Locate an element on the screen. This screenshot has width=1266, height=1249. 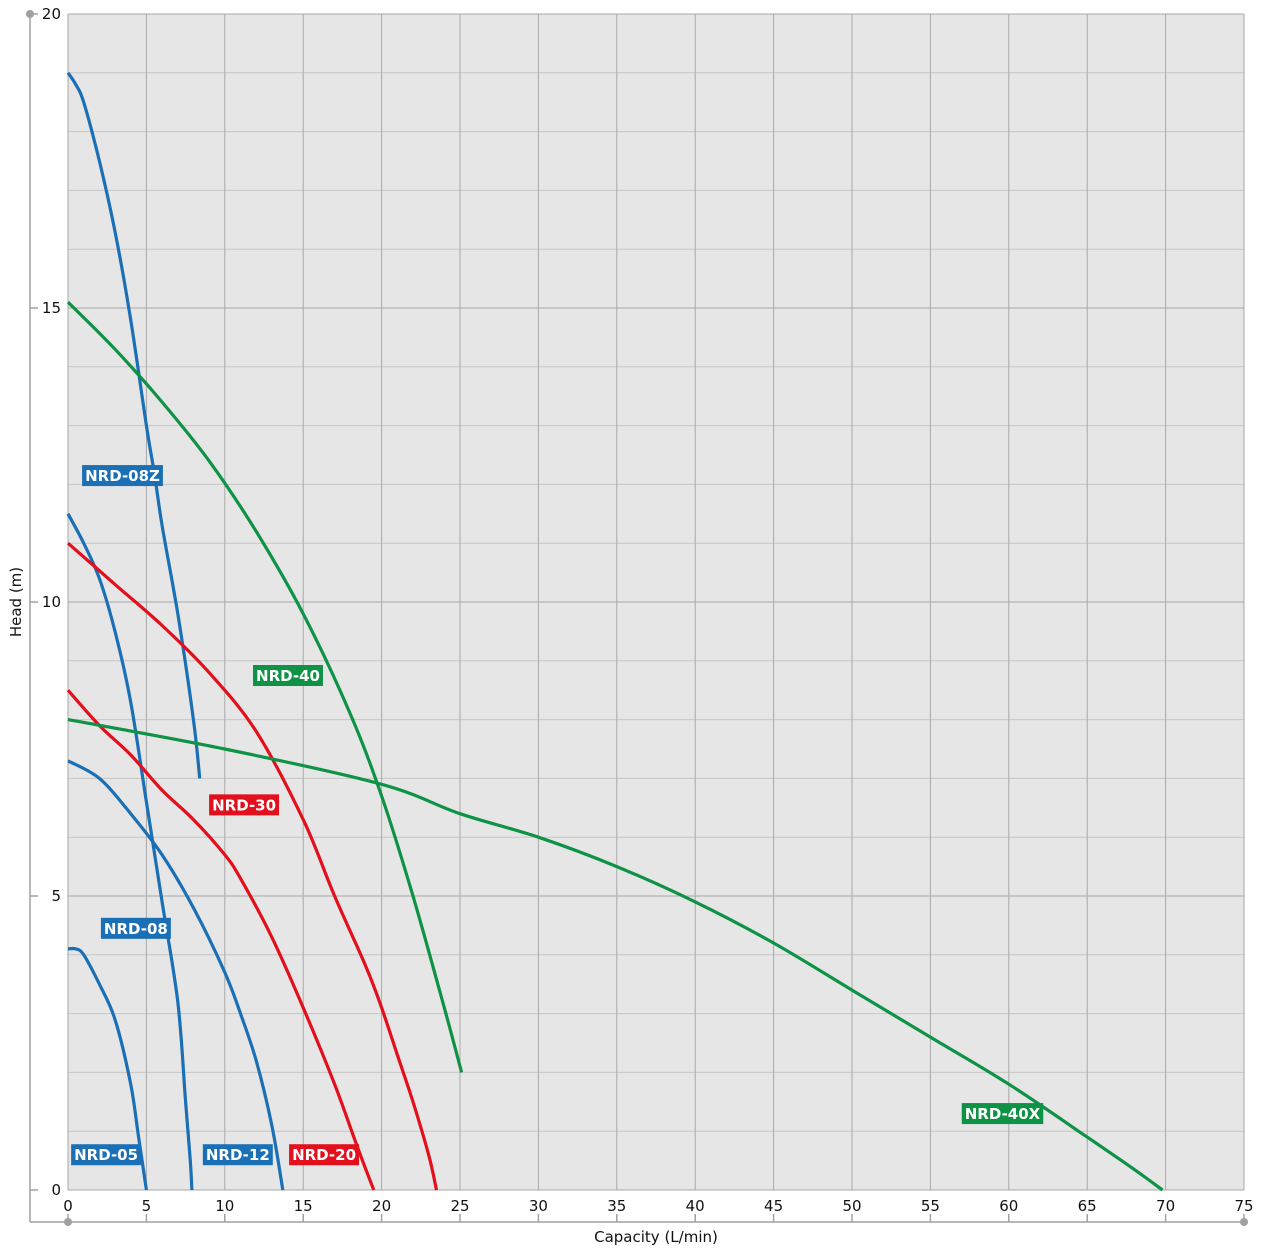
label-text: NRD-40 is located at coordinates (288, 676).